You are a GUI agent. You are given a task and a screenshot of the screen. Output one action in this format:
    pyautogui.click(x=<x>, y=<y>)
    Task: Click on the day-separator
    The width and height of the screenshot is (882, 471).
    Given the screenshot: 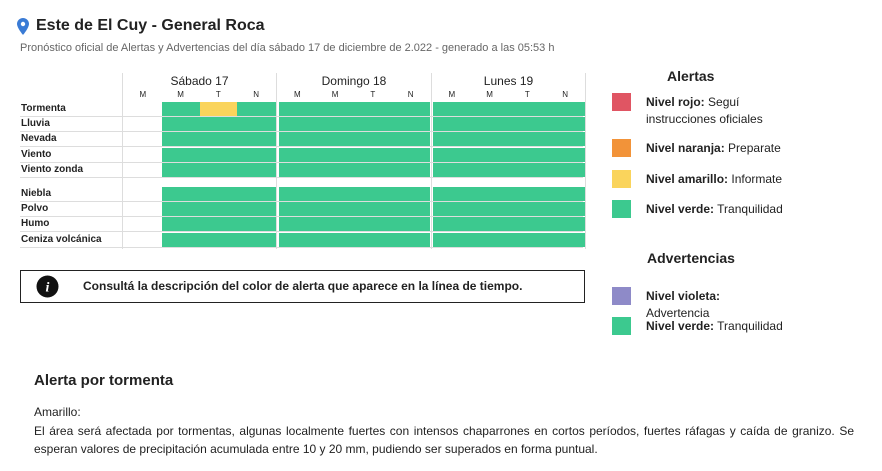 What is the action you would take?
    pyautogui.click(x=431, y=161)
    